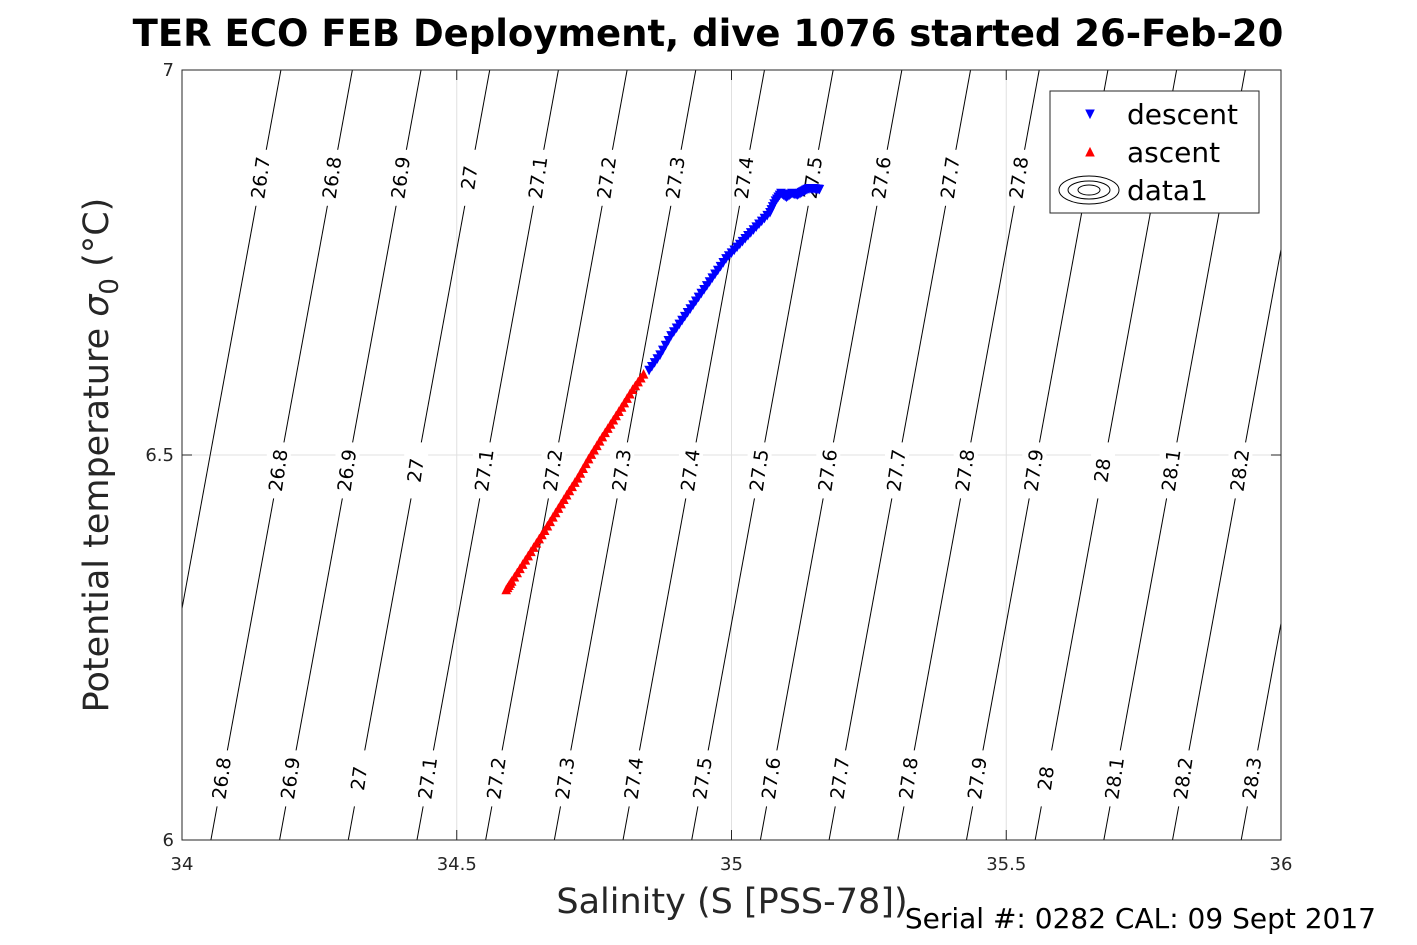  Describe the element at coordinates (1167, 190) in the screenshot. I see `legend-label-data1: data1` at that location.